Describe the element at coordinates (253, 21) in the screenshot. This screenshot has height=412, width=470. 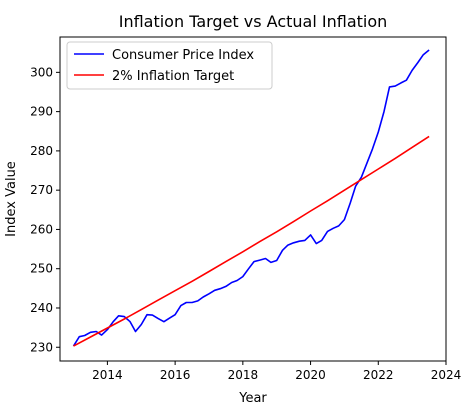
I see `chart-title: Inflation Target vs Actual Inflation` at that location.